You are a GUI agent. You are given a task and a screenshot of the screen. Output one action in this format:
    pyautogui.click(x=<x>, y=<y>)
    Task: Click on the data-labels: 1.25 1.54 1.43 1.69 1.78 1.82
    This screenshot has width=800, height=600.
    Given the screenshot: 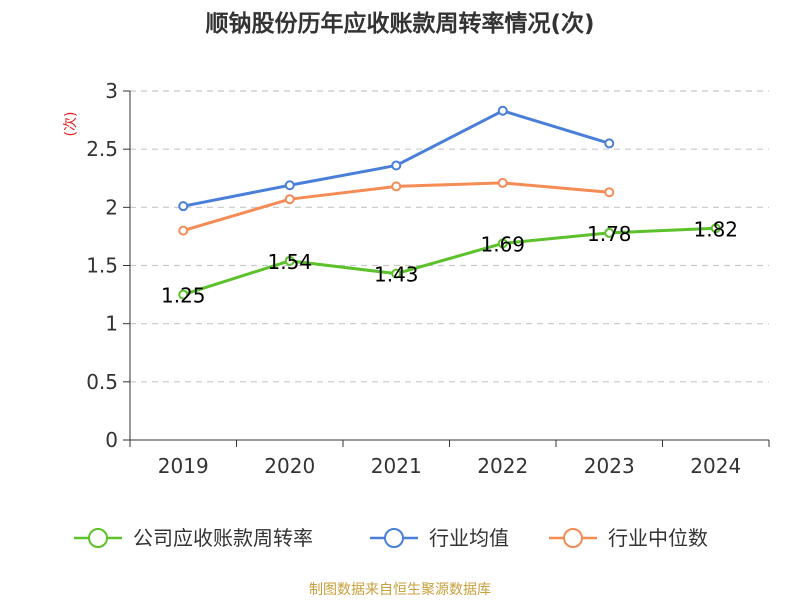 What is the action you would take?
    pyautogui.click(x=449, y=262)
    